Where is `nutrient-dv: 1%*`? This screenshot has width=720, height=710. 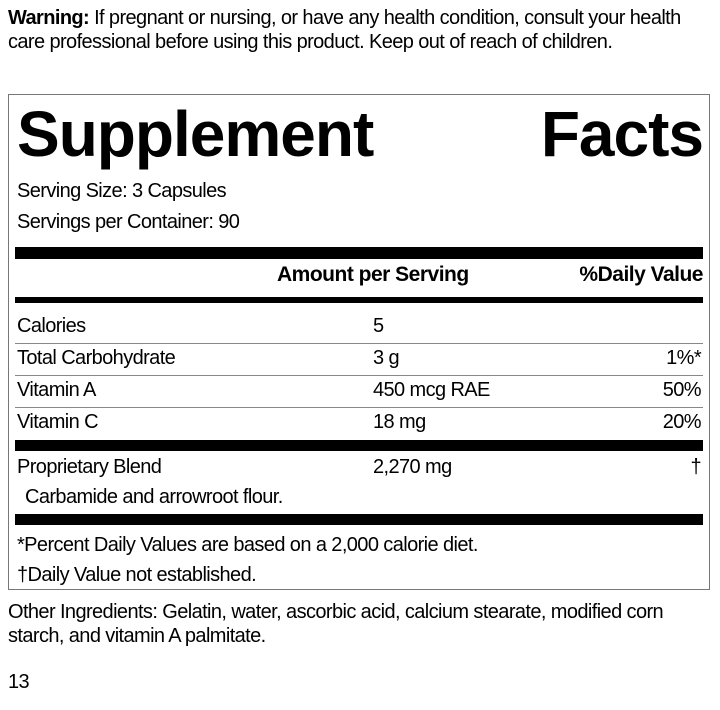
nutrient-dv: 1%* is located at coordinates (683, 358).